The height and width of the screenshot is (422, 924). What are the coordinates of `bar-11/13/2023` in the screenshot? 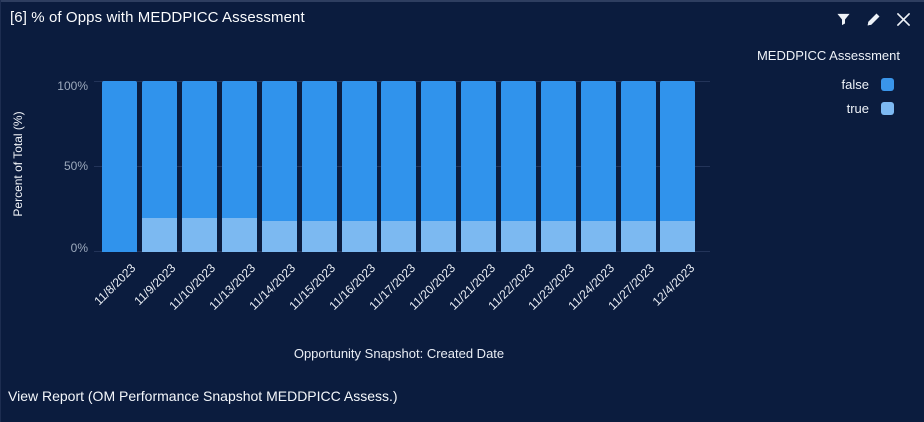 It's located at (239, 166).